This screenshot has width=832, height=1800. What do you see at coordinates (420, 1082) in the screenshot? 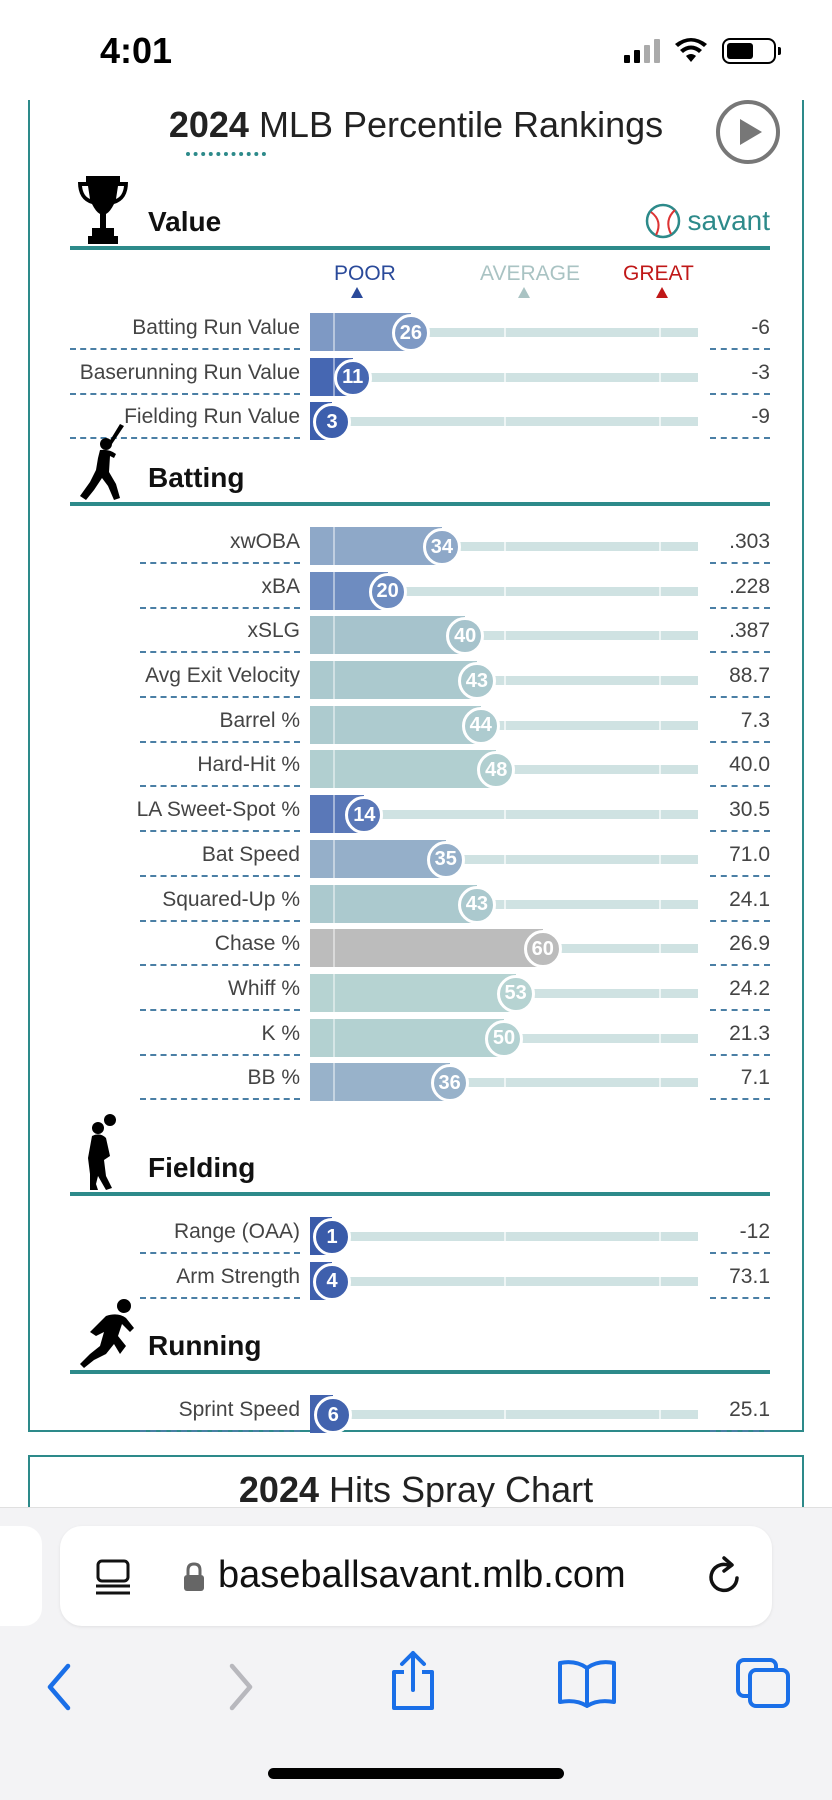
I see `metric-row: BB % 36 7.1` at bounding box center [420, 1082].